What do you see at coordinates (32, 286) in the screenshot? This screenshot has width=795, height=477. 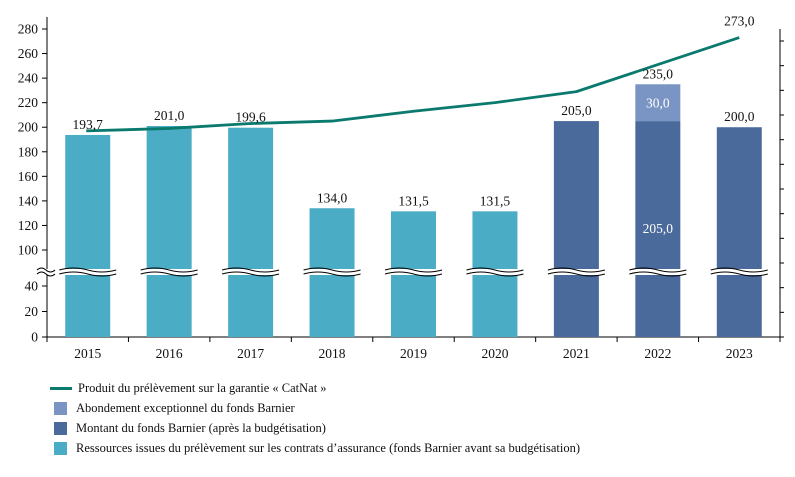 I see `y-tick-label: 40` at bounding box center [32, 286].